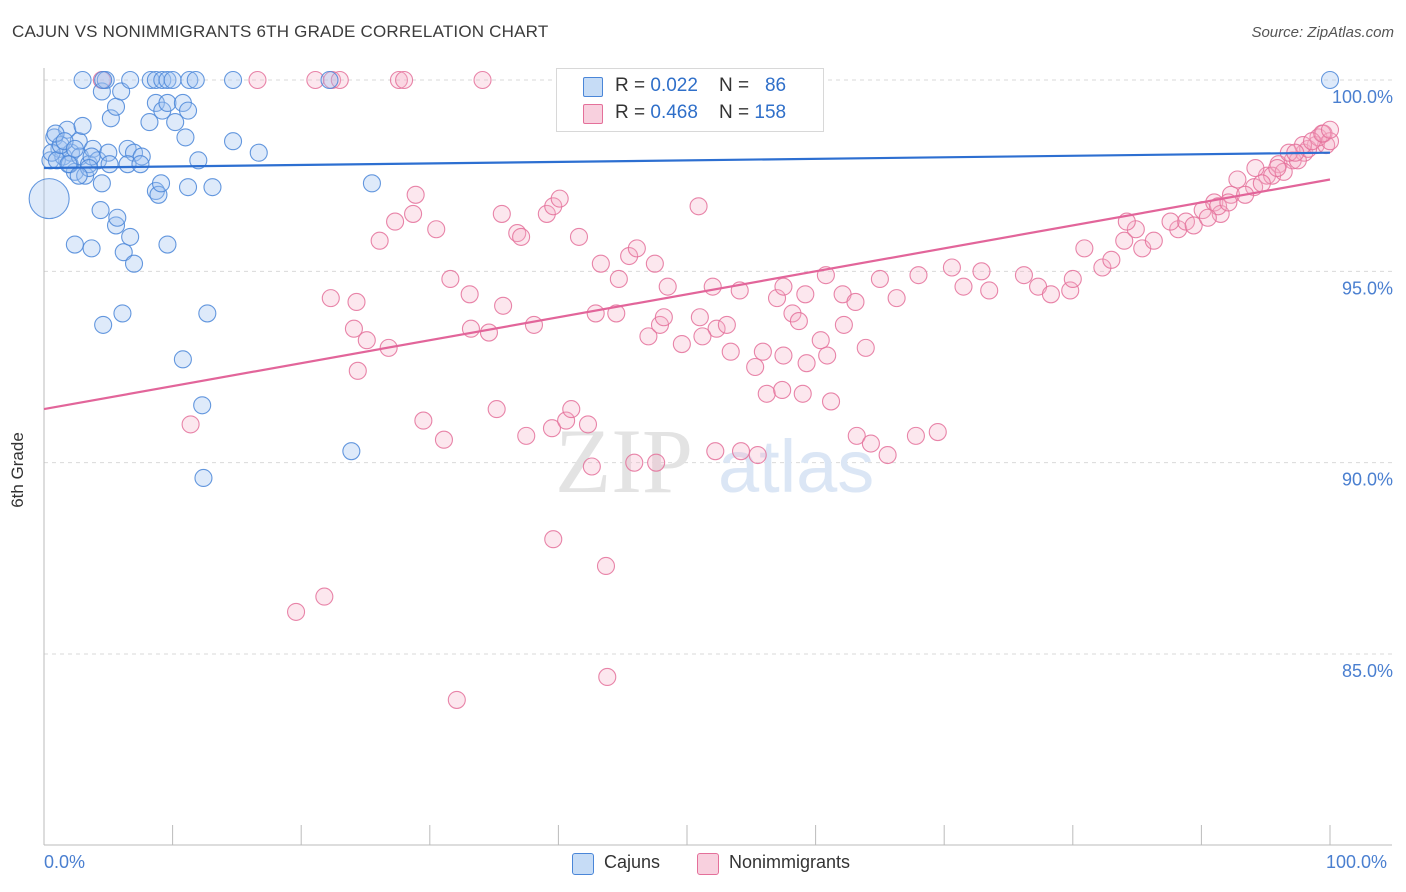 The height and width of the screenshot is (892, 1406). Describe the element at coordinates (1367, 671) in the screenshot. I see `y-tick-label: 85.0%` at that location.